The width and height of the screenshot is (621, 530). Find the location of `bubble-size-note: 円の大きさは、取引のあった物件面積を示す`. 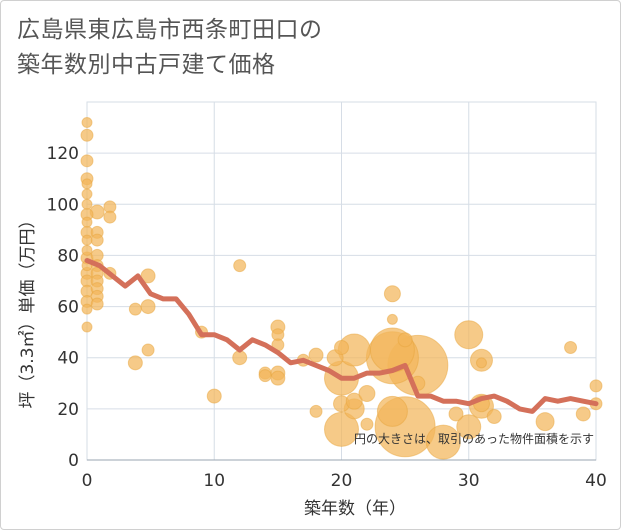

bubble-size-note: 円の大きさは、取引のあった物件面積を示す is located at coordinates (474, 438).